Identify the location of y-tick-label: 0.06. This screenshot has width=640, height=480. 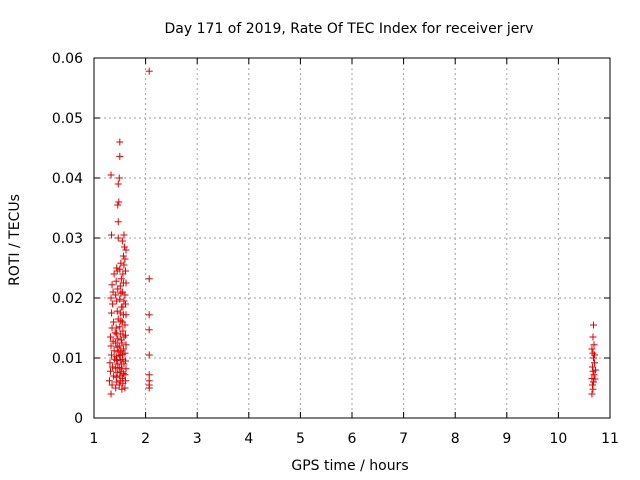
(67, 59).